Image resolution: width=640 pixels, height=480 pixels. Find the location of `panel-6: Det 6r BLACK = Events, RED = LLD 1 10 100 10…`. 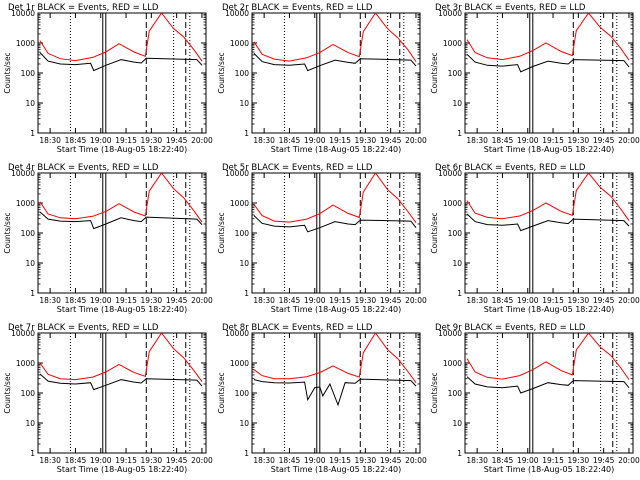

panel-6: Det 6r BLACK = Events, RED = LLD 1 10 100 10… is located at coordinates (535, 238).